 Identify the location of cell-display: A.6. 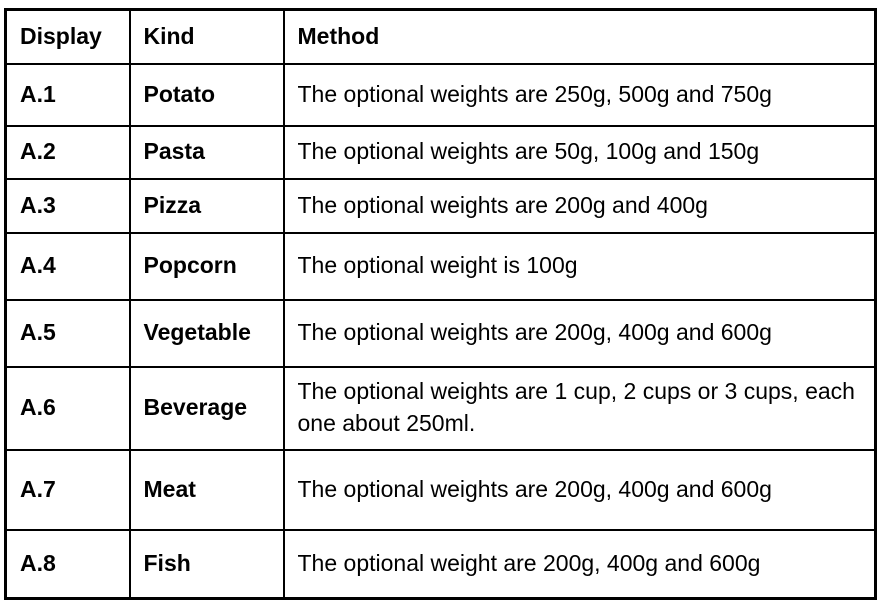
(67, 408).